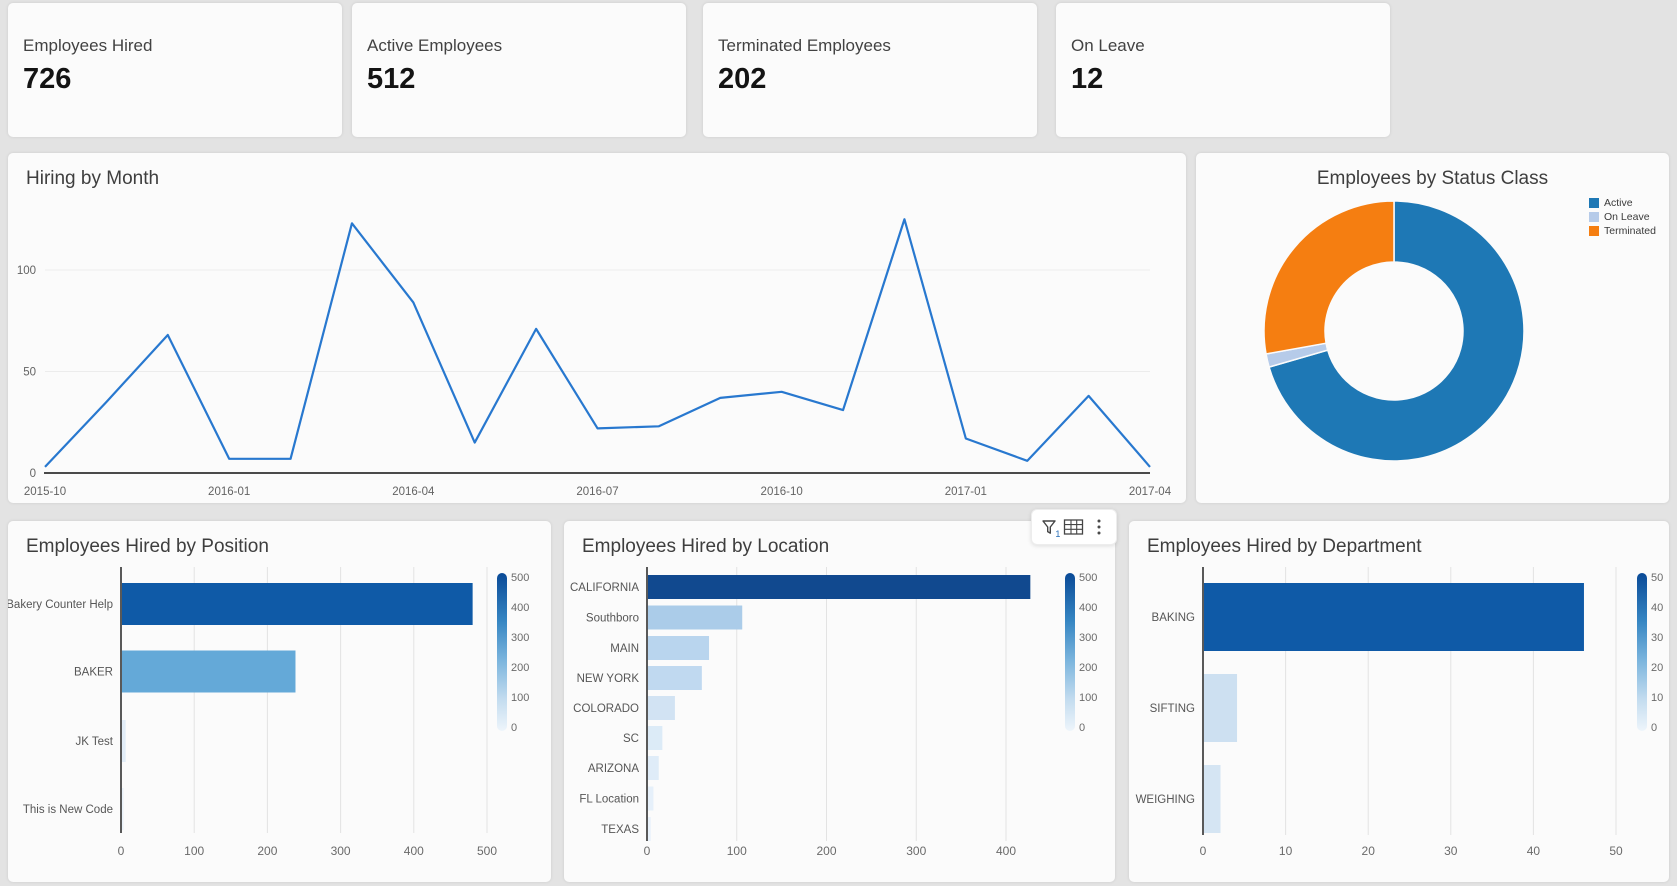 Image resolution: width=1677 pixels, height=886 pixels. I want to click on y-axis-tick-label: 0, so click(33, 474).